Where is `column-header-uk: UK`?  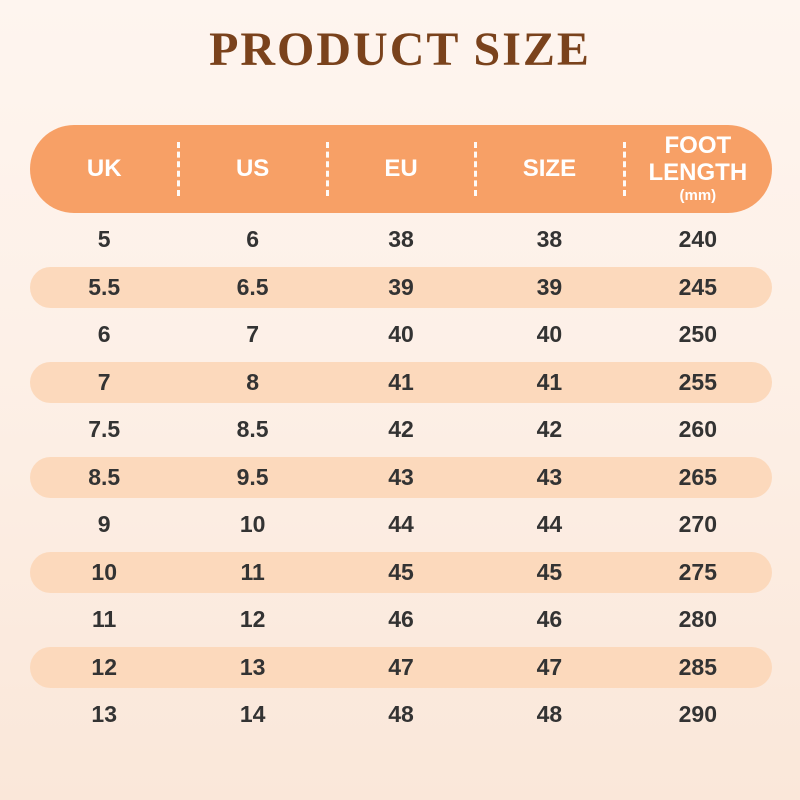 column-header-uk: UK is located at coordinates (104, 169).